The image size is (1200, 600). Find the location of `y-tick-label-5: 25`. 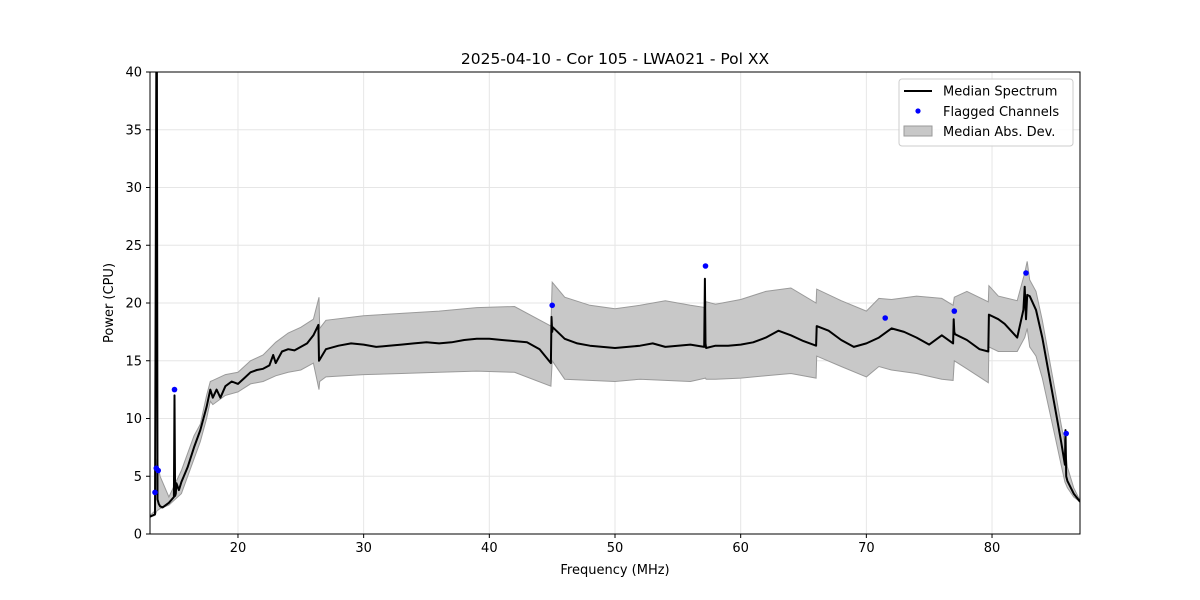

y-tick-label-5: 25 is located at coordinates (133, 246).